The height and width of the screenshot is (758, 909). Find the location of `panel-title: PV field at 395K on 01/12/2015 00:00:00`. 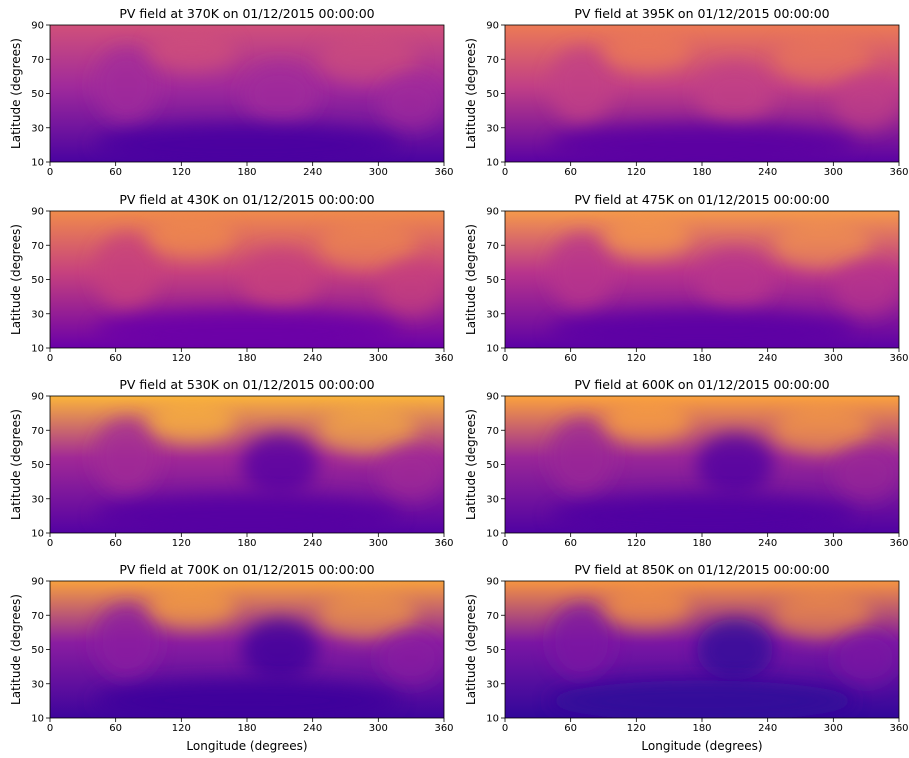

panel-title: PV field at 395K on 01/12/2015 00:00:00 is located at coordinates (701, 13).